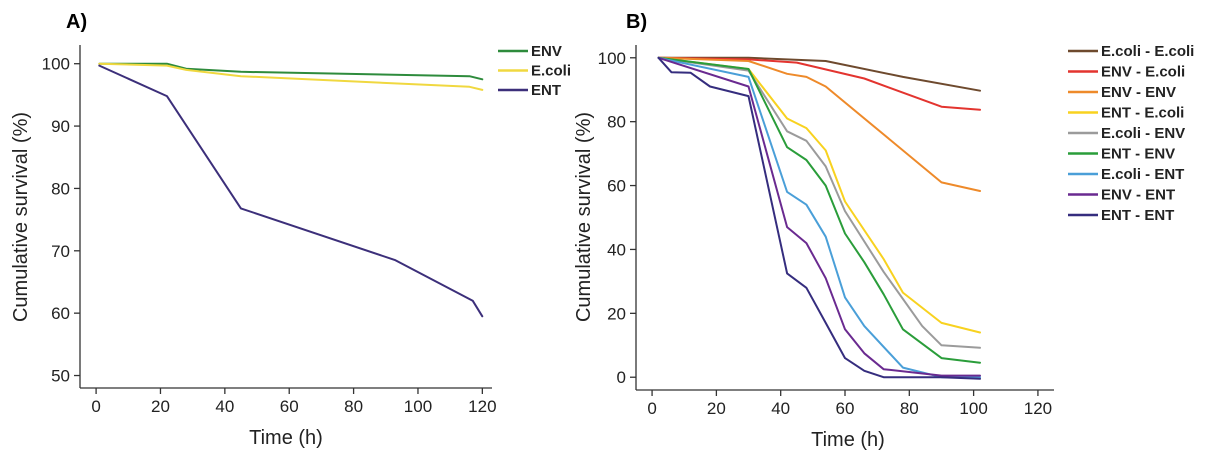 The image size is (1230, 453). I want to click on legend-item-e-coli: E.coli, so click(534, 71).